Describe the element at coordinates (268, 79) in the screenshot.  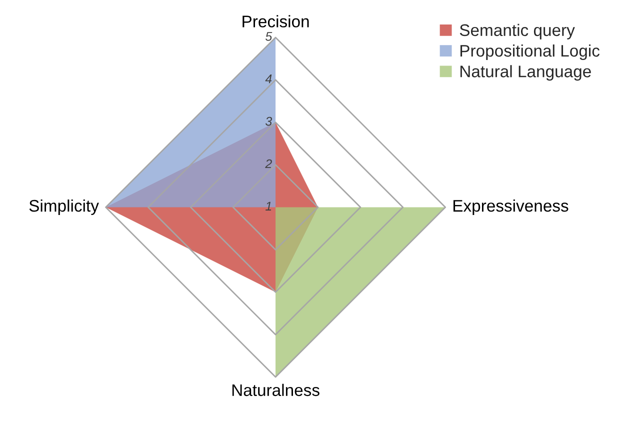
I see `y-tick-label: 4` at that location.